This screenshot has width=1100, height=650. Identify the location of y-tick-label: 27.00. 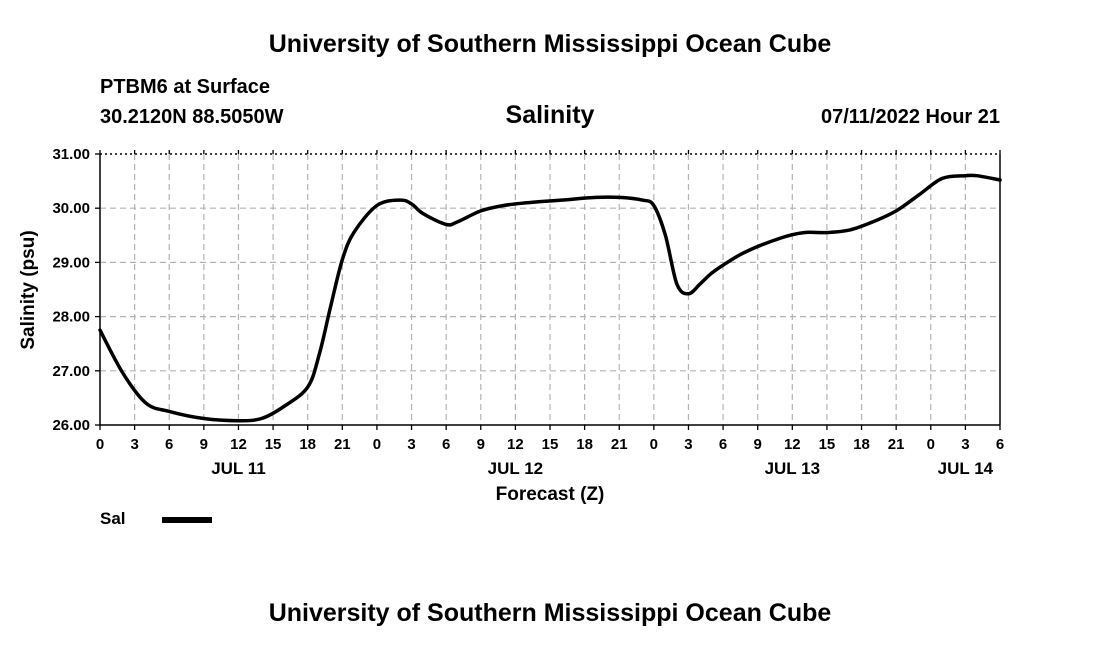
(71, 371).